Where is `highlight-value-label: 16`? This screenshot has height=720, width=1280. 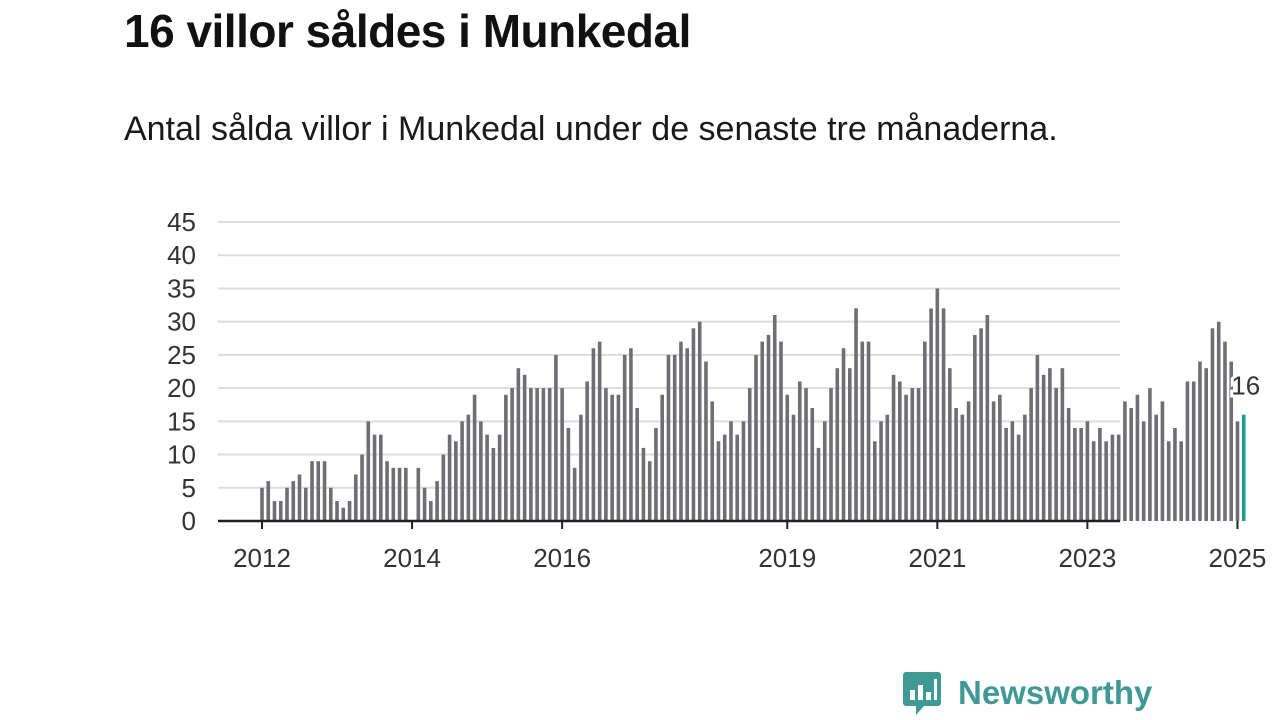
highlight-value-label: 16 is located at coordinates (1245, 386).